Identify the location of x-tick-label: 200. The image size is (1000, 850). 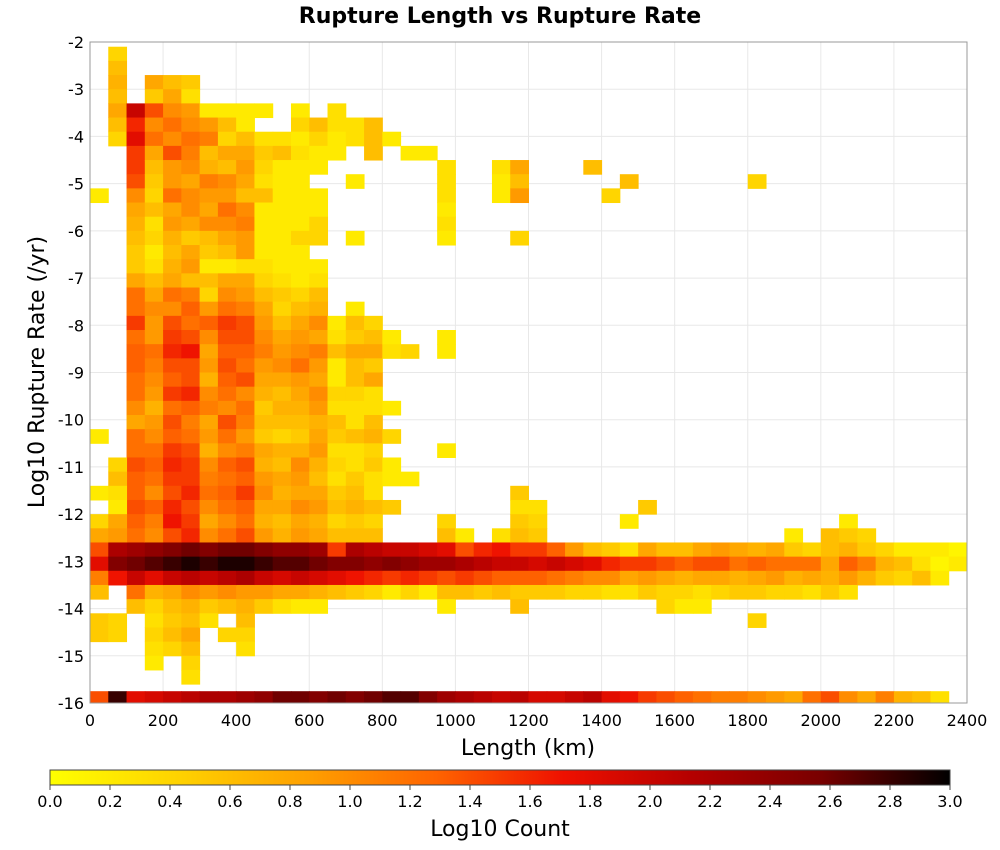
(163, 720).